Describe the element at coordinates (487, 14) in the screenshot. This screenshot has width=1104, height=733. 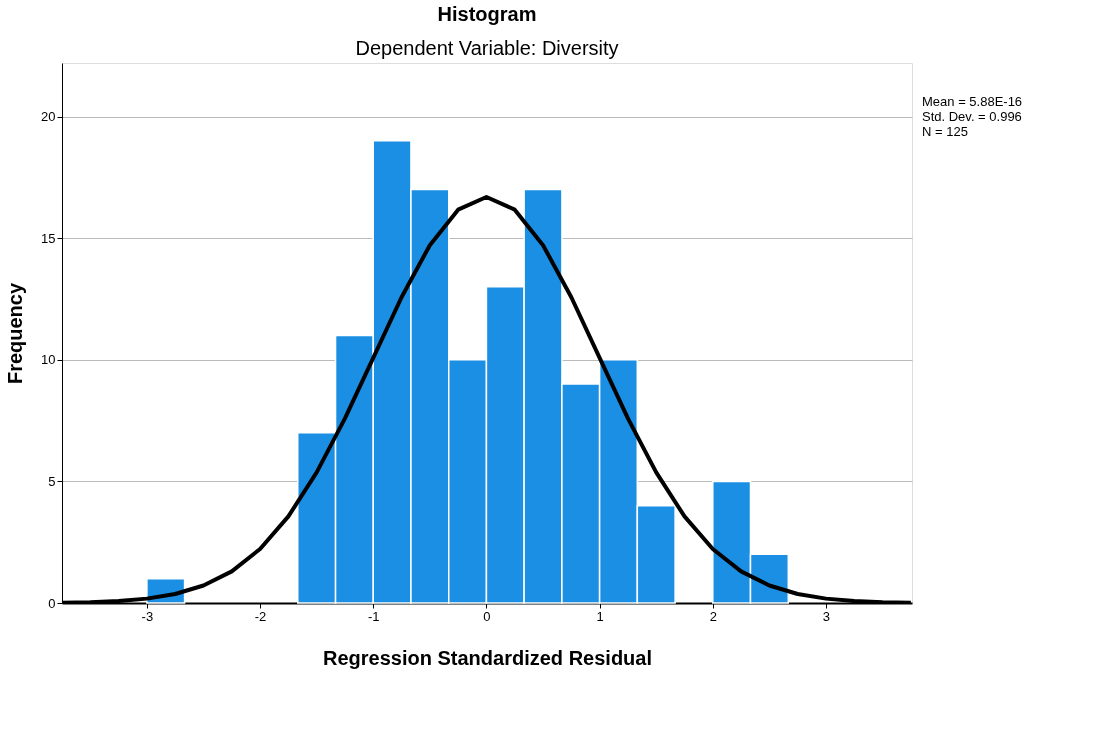
I see `chart-title: Histogram` at that location.